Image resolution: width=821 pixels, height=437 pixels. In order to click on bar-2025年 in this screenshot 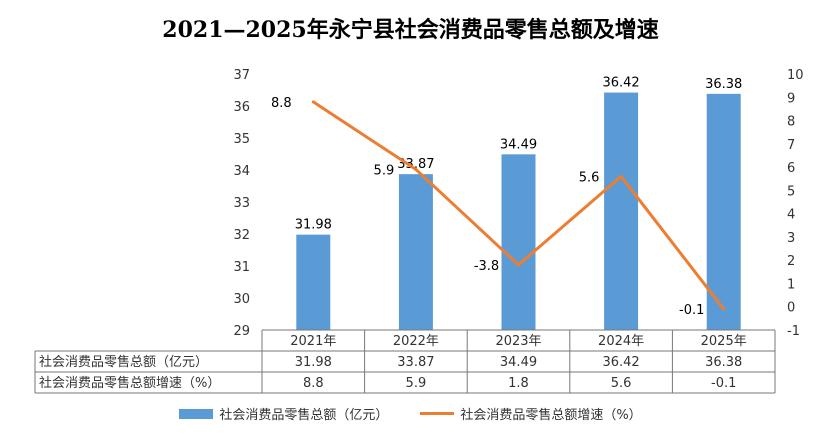, I will do `click(723, 211)`.